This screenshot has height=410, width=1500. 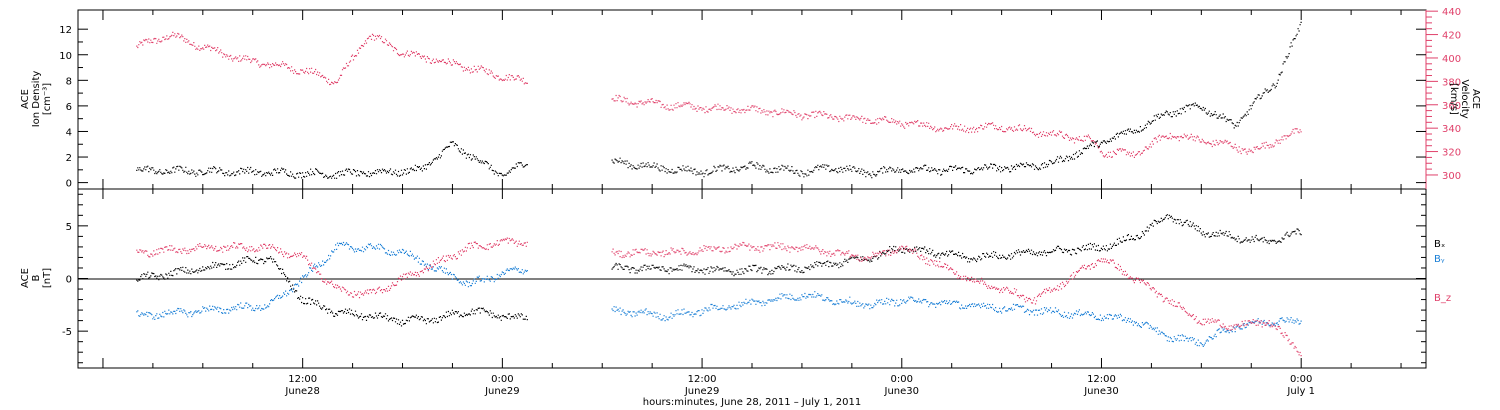 I want to click on top-right-tick-label: 420, so click(x=1451, y=36).